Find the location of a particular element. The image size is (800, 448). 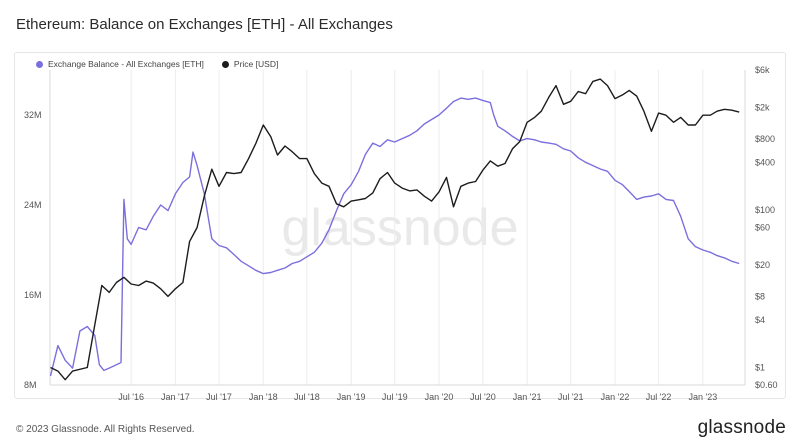

y-right-tick-label: $4 is located at coordinates (760, 320).